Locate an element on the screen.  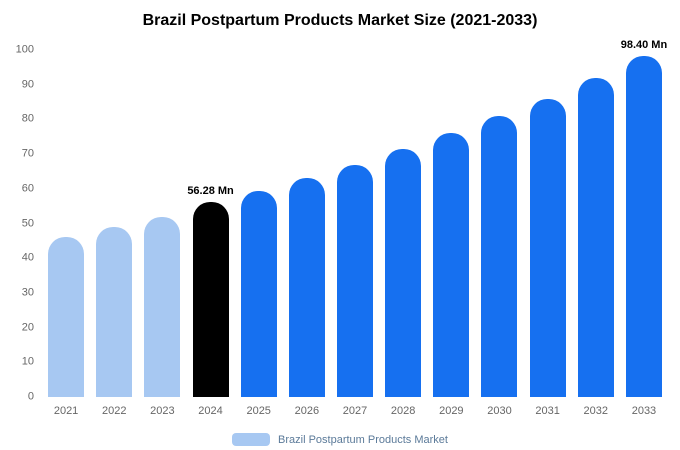
x-tick-label: 2030 is located at coordinates (499, 411).